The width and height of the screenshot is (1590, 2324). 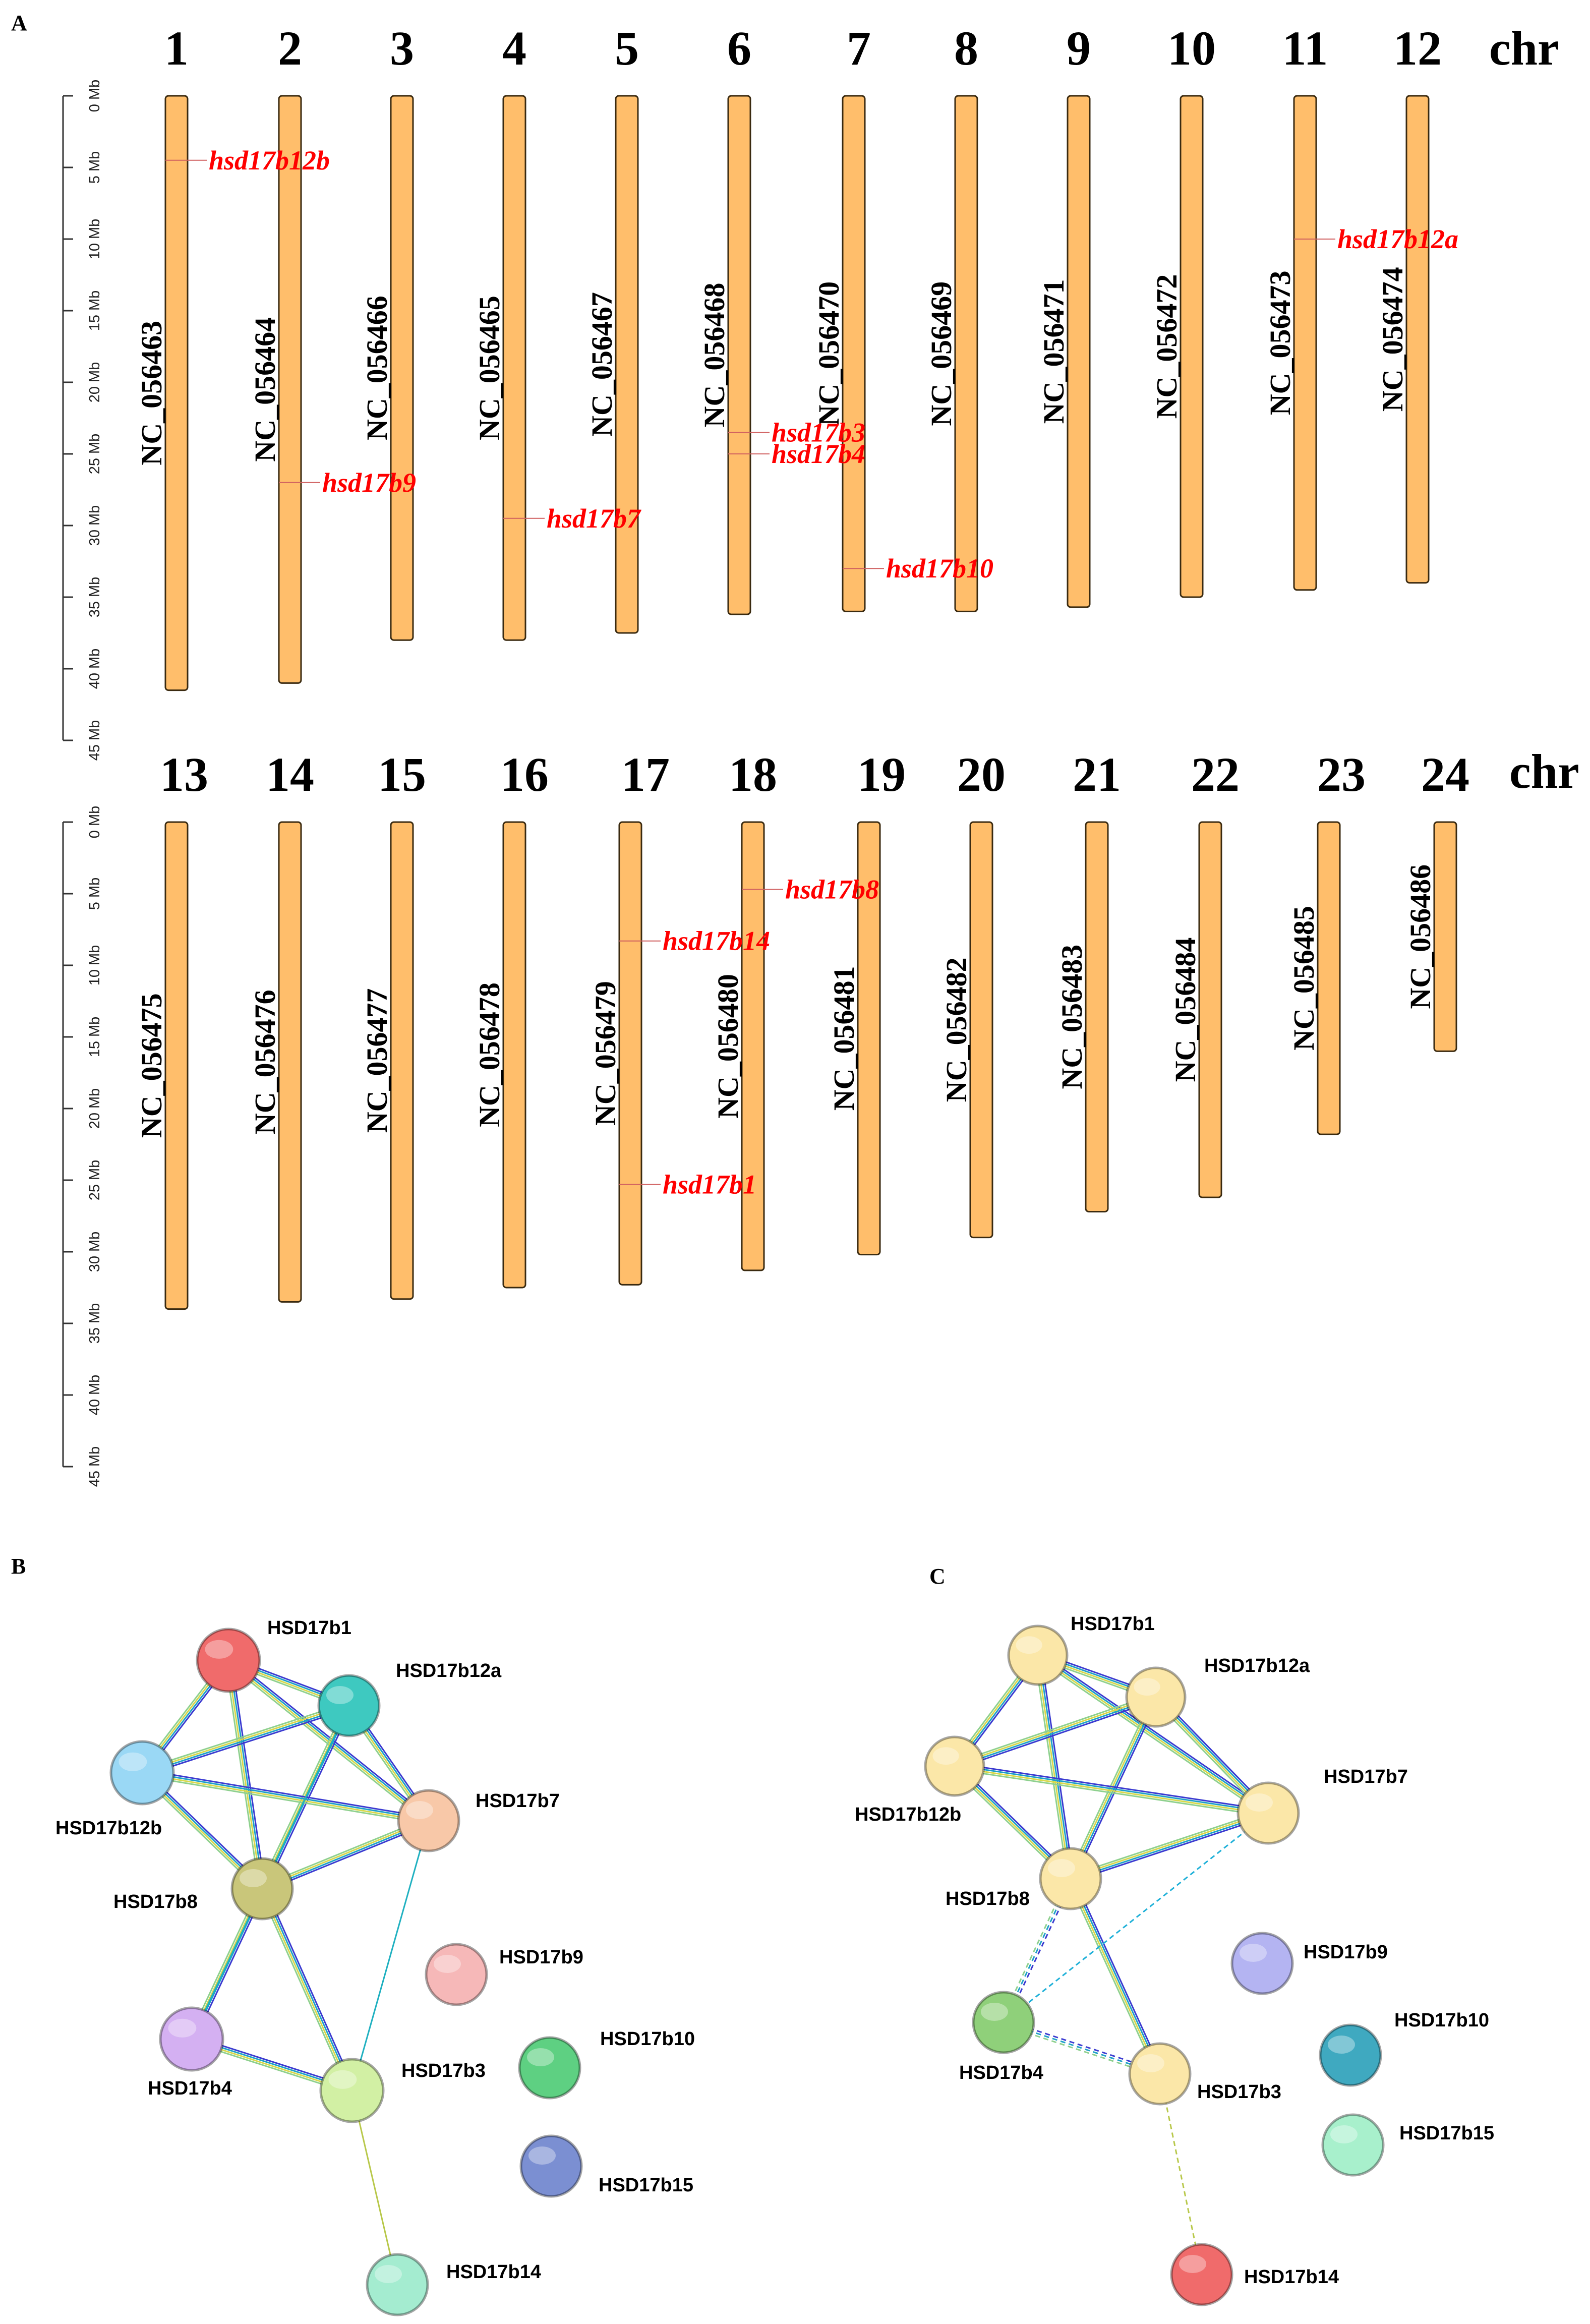 What do you see at coordinates (18, 1566) in the screenshot?
I see `panel-label-b: B` at bounding box center [18, 1566].